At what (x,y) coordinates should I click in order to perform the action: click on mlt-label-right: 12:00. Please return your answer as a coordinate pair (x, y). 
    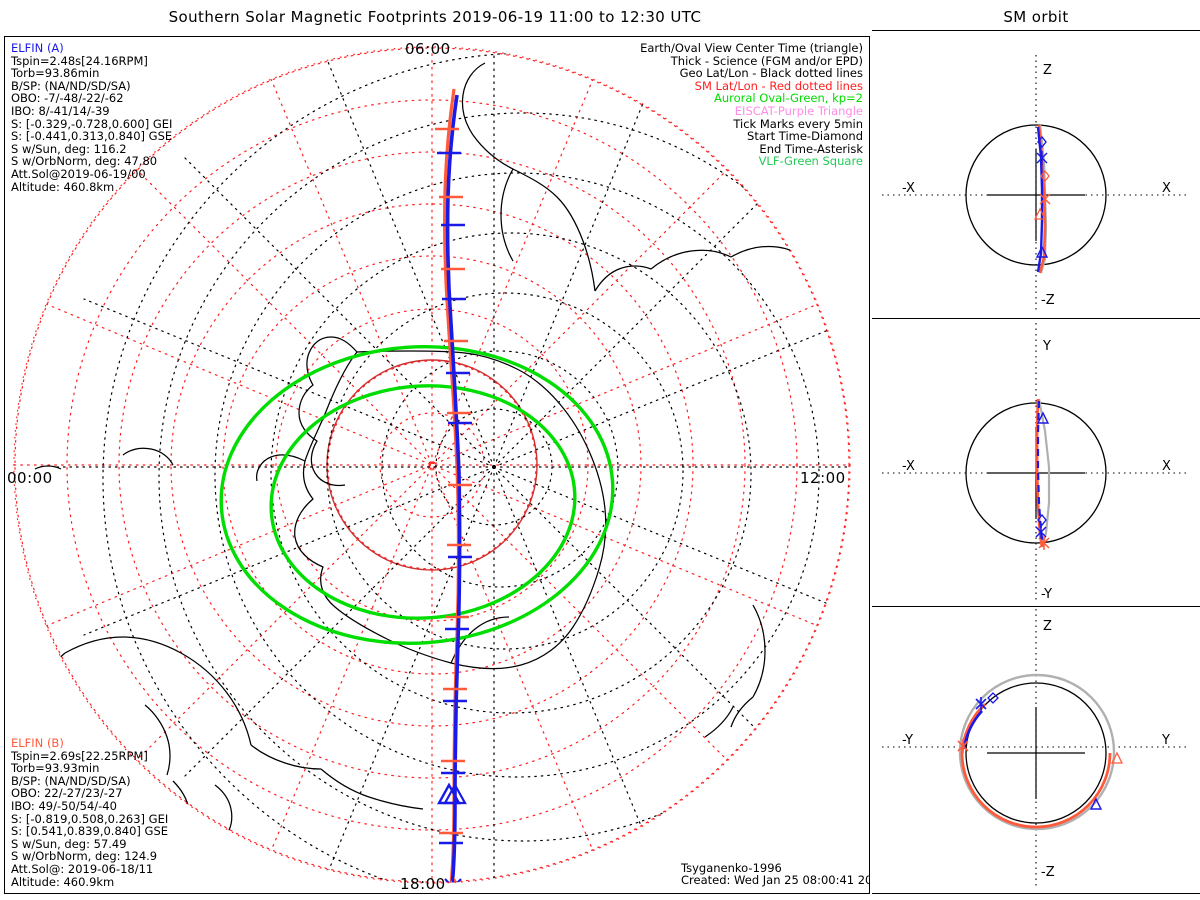
    Looking at the image, I should click on (823, 478).